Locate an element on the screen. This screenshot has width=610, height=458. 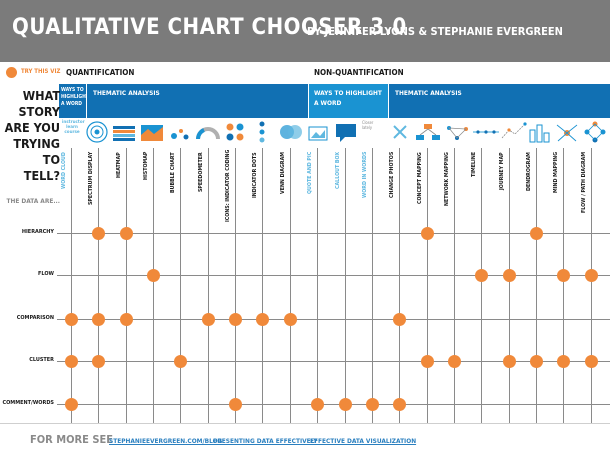
word-cloud-icon: instructor learn course is located at coordinates (73, 127).